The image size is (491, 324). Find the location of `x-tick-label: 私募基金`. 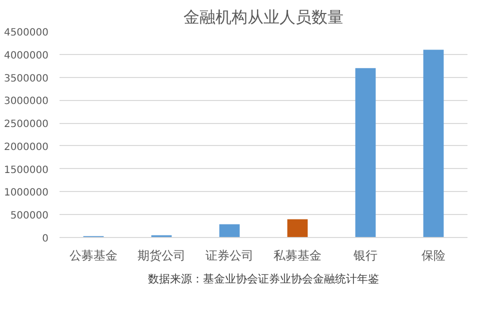

x-tick-label: 私募基金 is located at coordinates (298, 255).